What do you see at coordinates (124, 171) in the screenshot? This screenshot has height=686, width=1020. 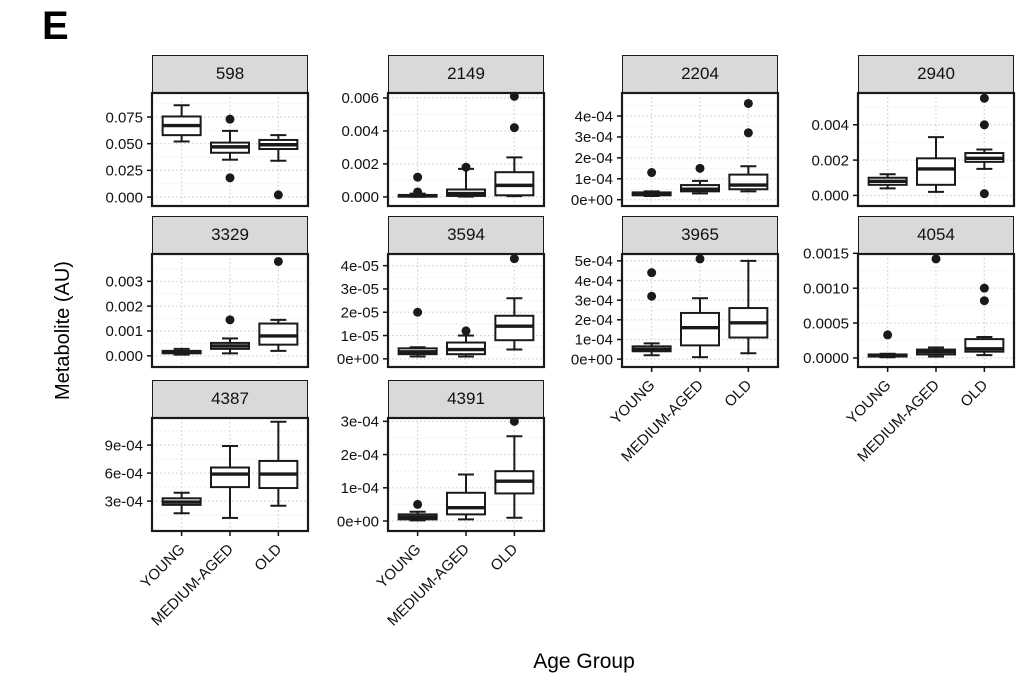 I see `y-tick-label: 0.025` at bounding box center [124, 171].